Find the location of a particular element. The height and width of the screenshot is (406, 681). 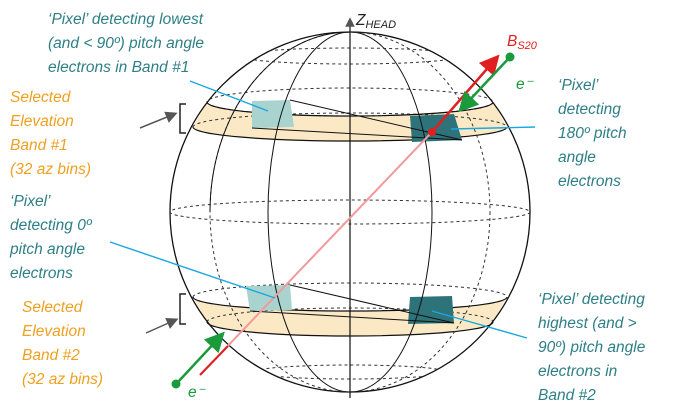

electron-dot-bottom is located at coordinates (176, 384).